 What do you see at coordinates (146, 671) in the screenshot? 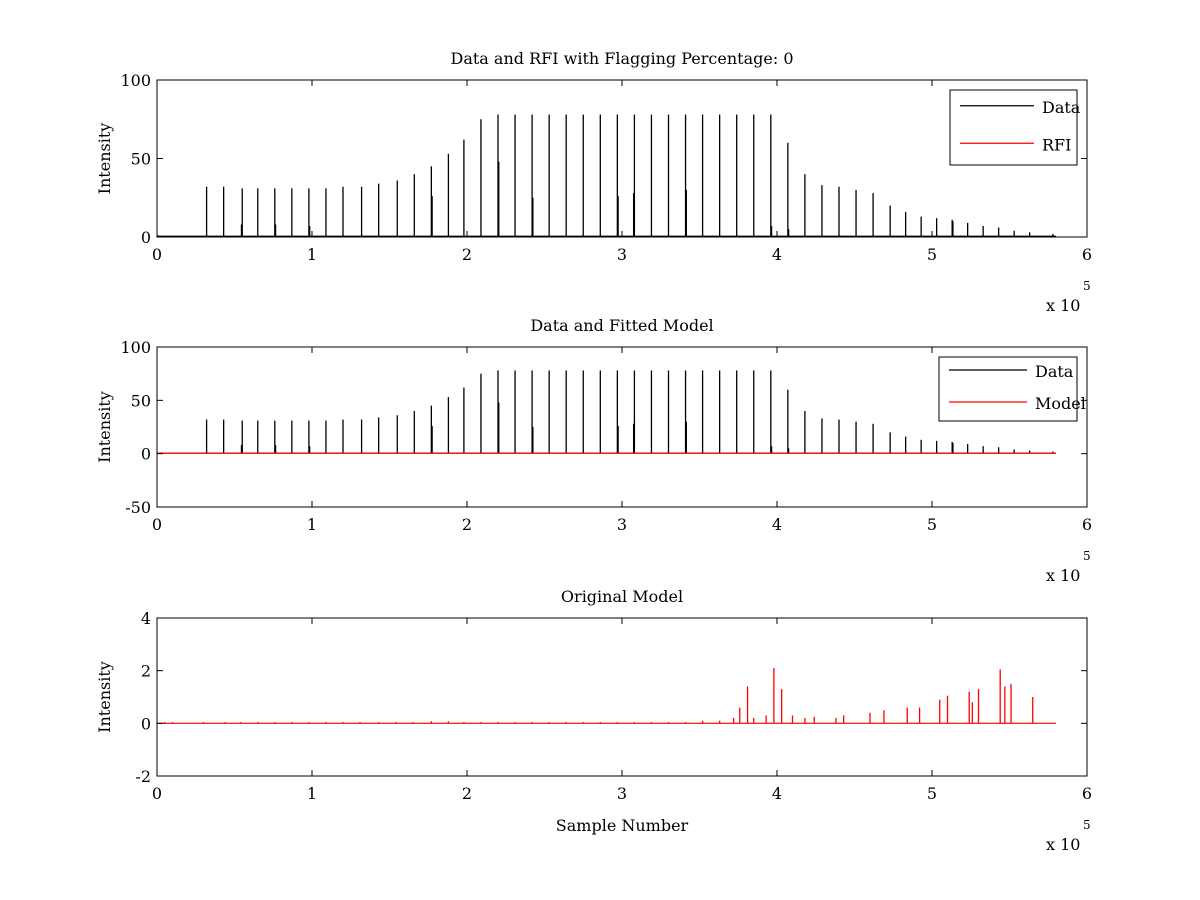
I see `y-tick-label: 2` at bounding box center [146, 671].